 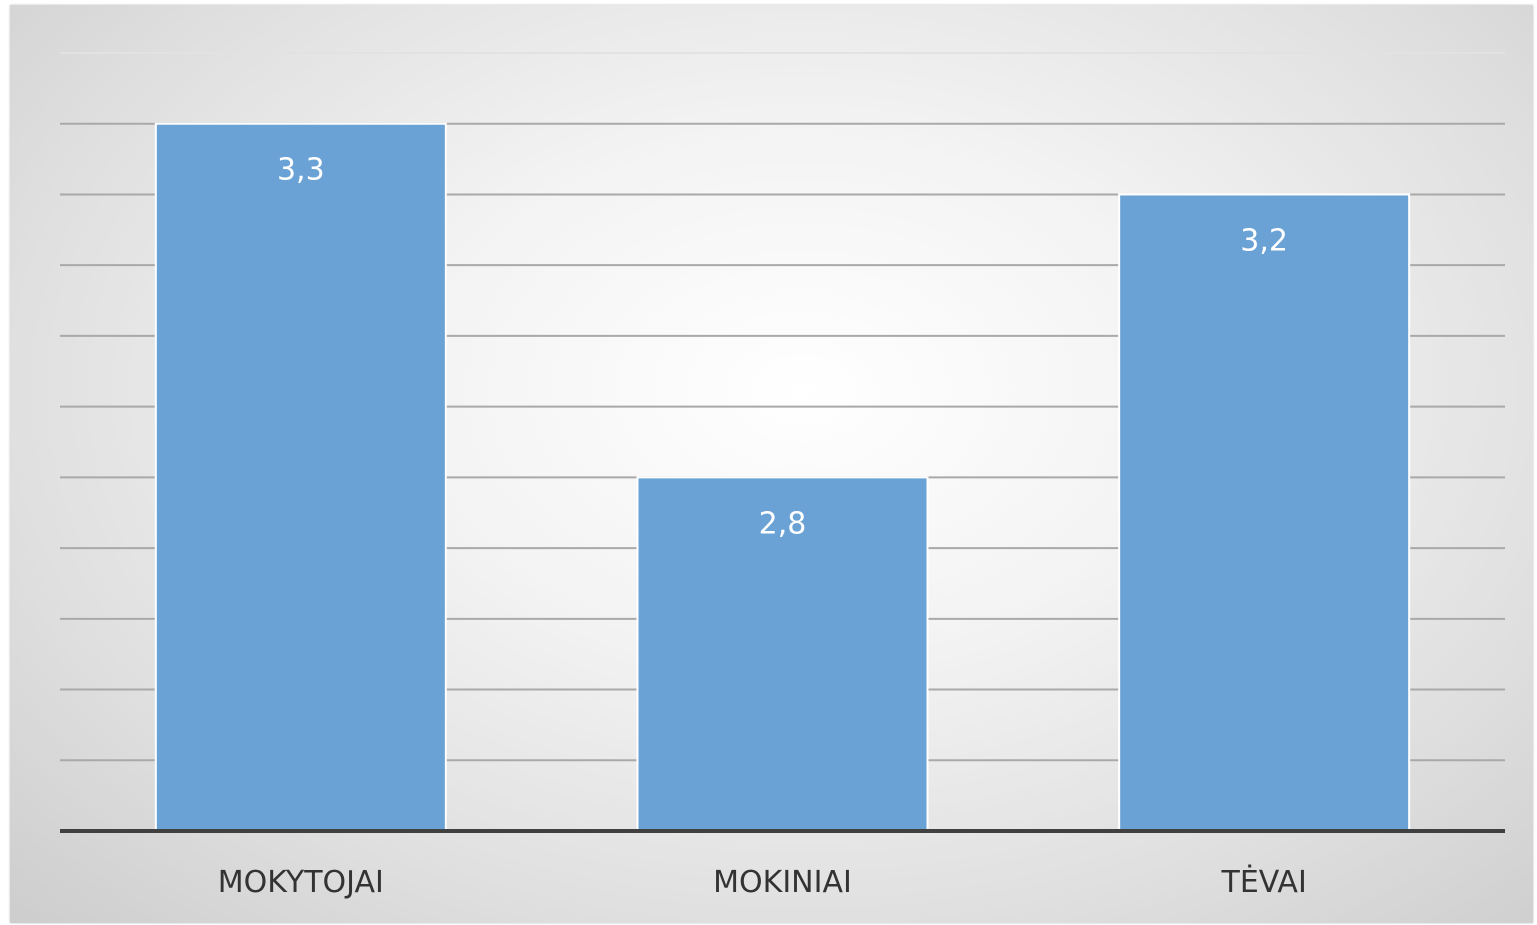 What do you see at coordinates (300, 477) in the screenshot?
I see `bar-mokytojai` at bounding box center [300, 477].